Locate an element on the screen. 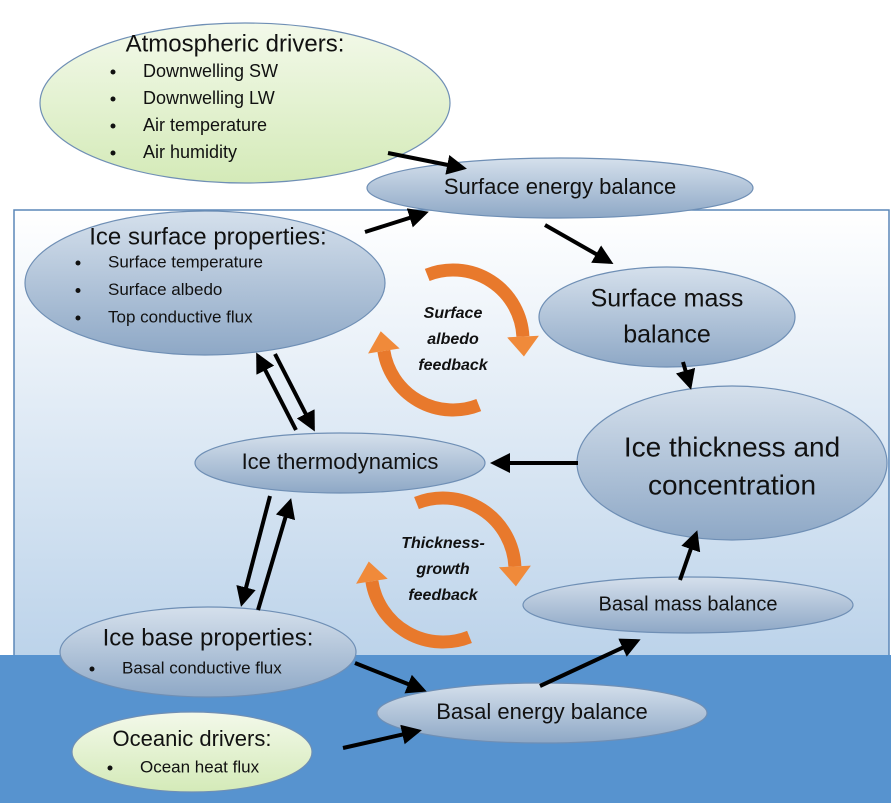 This screenshot has width=891, height=803. node: Oceanic drivers: Ocean heat flux is located at coordinates (192, 752).